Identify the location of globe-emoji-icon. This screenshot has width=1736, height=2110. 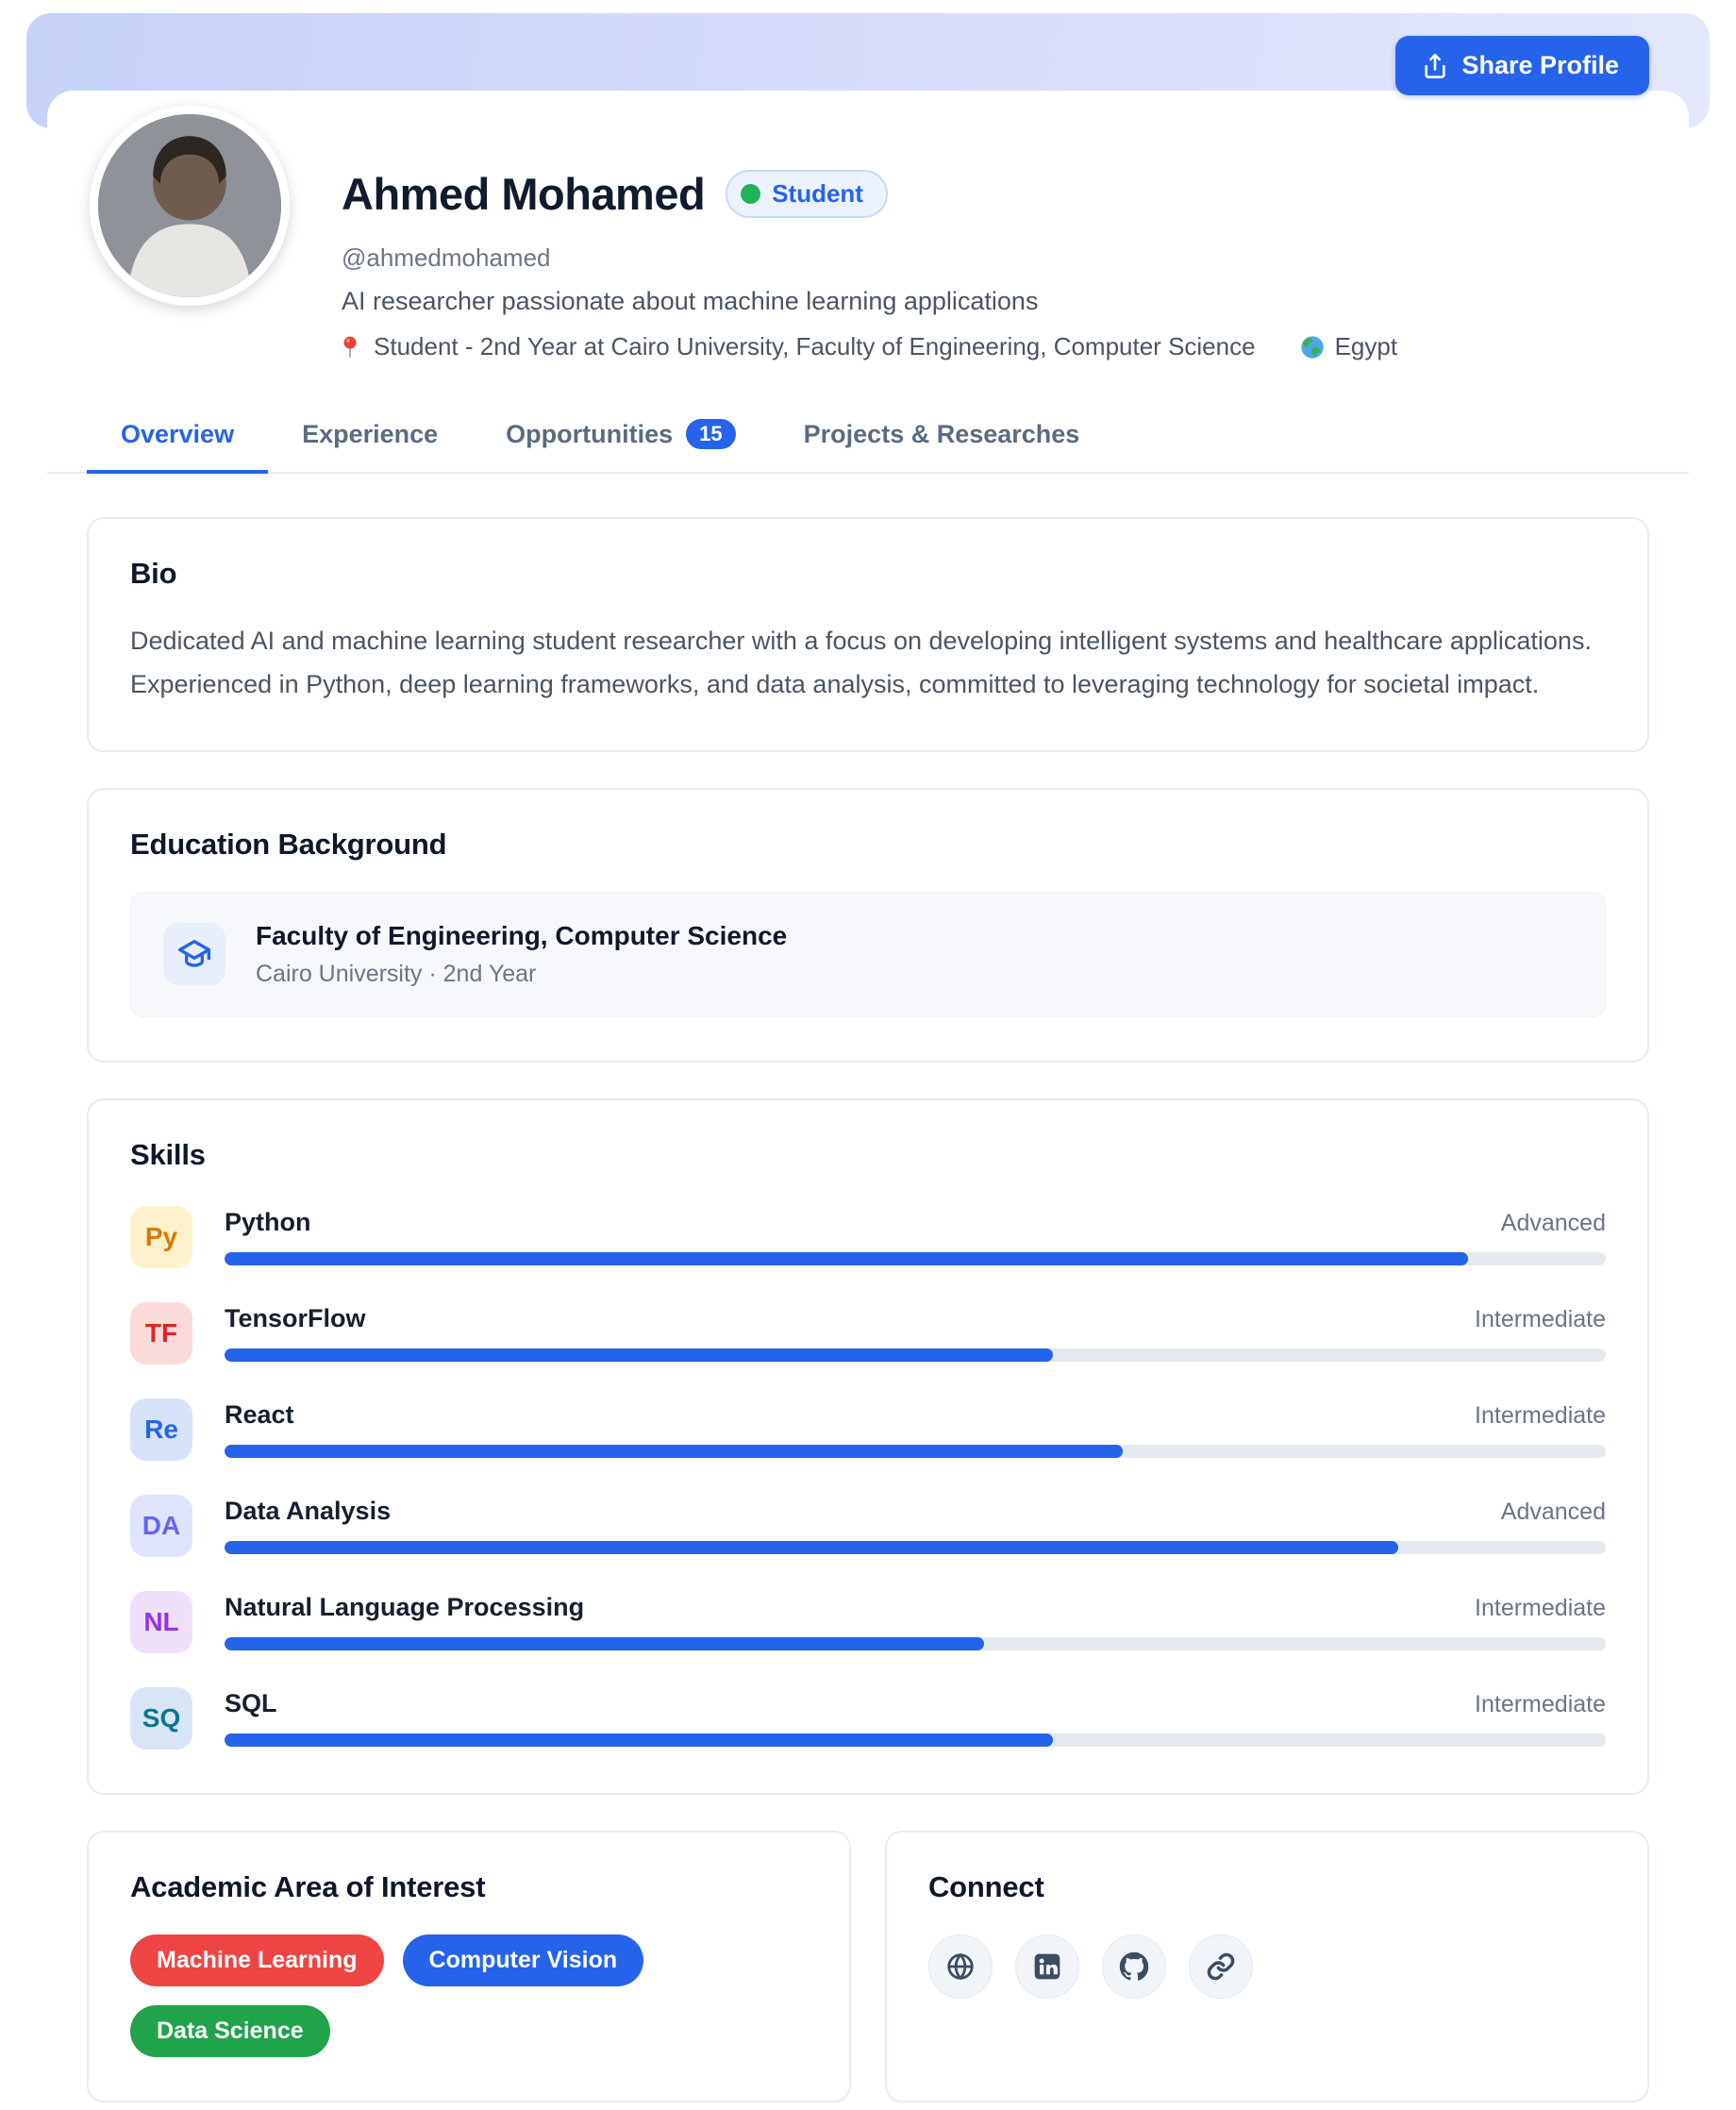
(1312, 347).